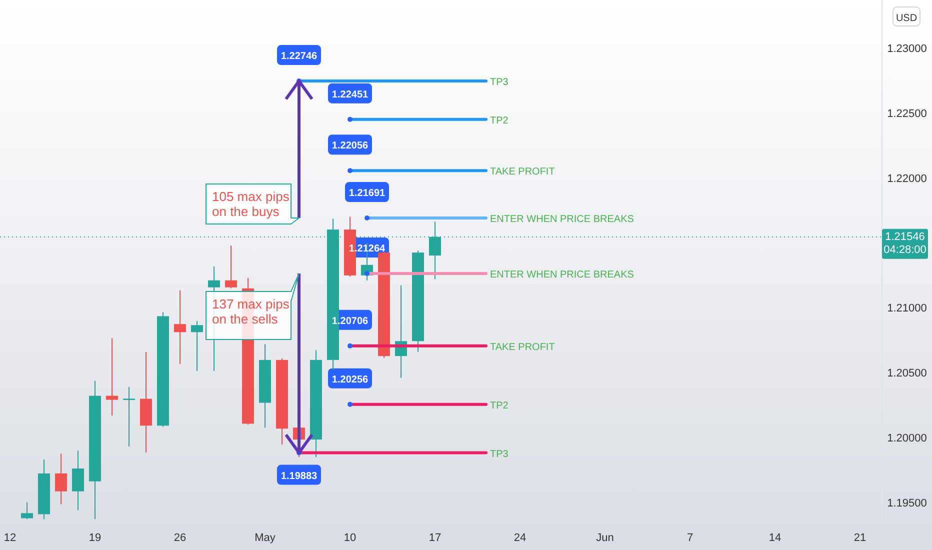 This screenshot has width=932, height=550. Describe the element at coordinates (907, 49) in the screenshot. I see `y-tick-label: 1.23000` at that location.